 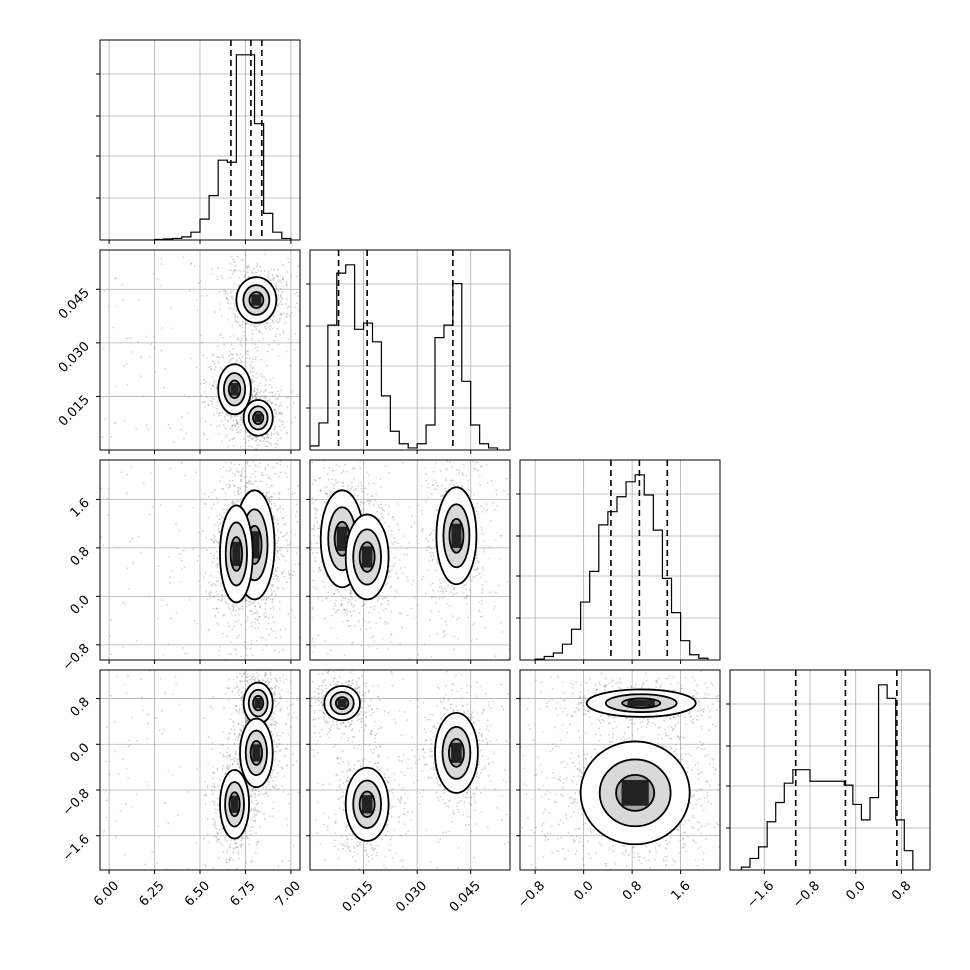 I want to click on panel-frame, so click(x=410, y=350).